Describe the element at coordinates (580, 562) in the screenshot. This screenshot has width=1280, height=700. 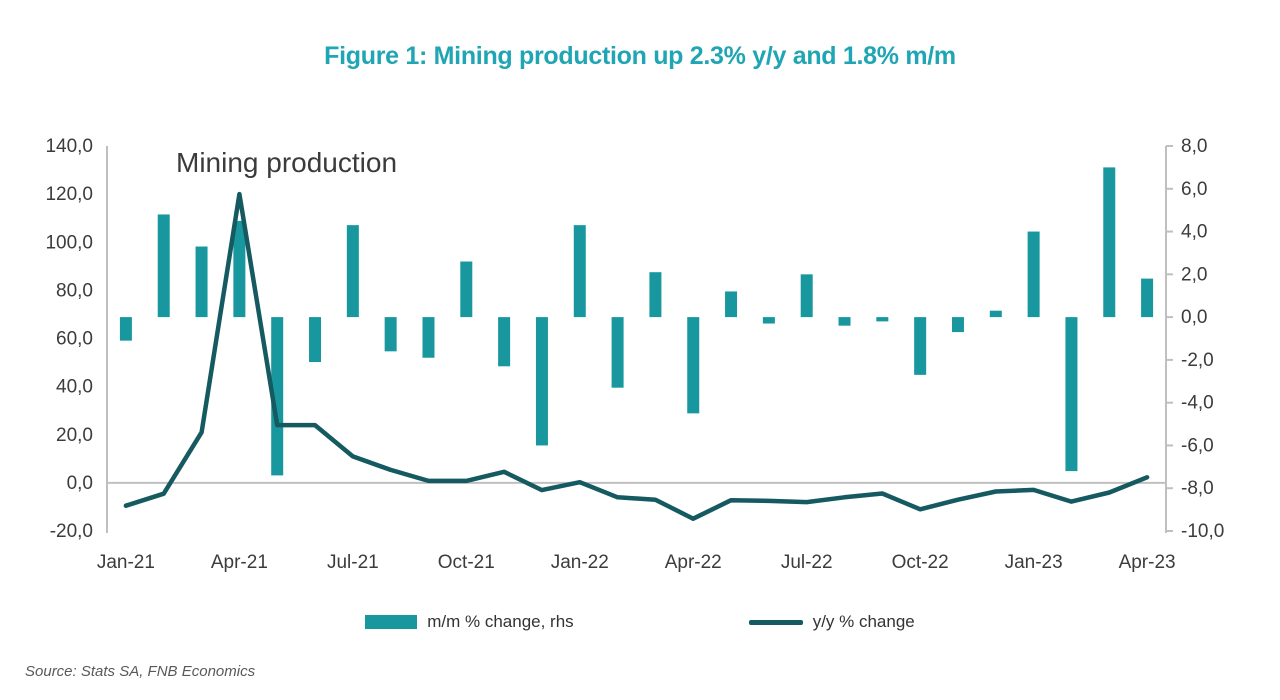
I see `x-axis-tick-label: Jan-22` at that location.